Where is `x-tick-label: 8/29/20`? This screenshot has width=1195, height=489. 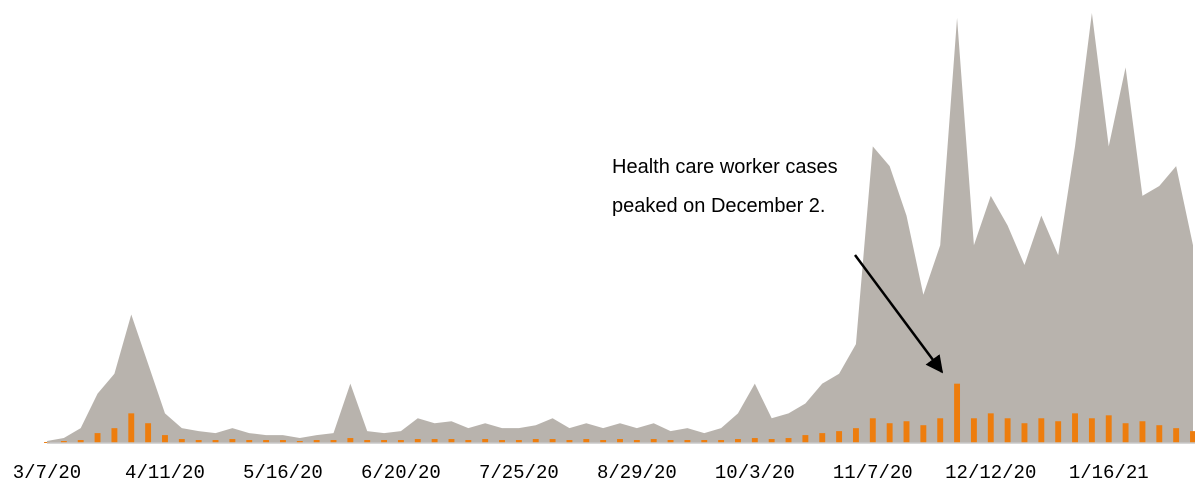 x-tick-label: 8/29/20 is located at coordinates (637, 473).